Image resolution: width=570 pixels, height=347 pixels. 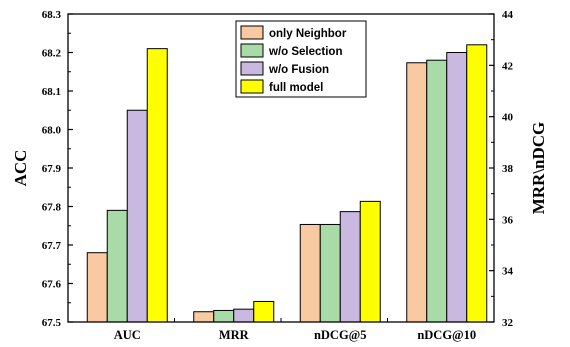 I want to click on bar-ndcg5-w-o-selection, so click(x=330, y=273).